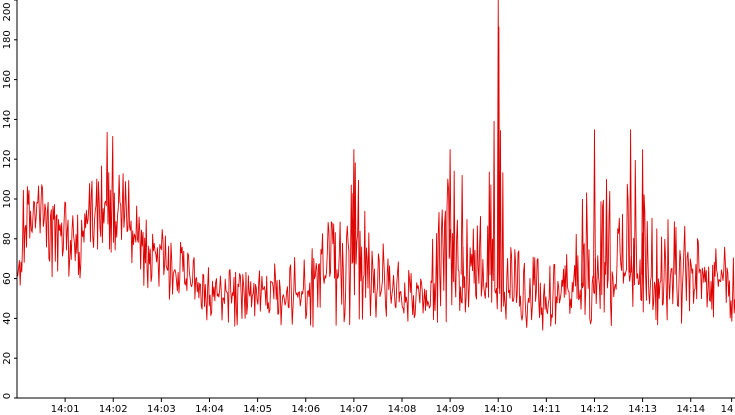 The width and height of the screenshot is (735, 415). What do you see at coordinates (498, 409) in the screenshot?
I see `x-tick-label: 14:10` at bounding box center [498, 409].